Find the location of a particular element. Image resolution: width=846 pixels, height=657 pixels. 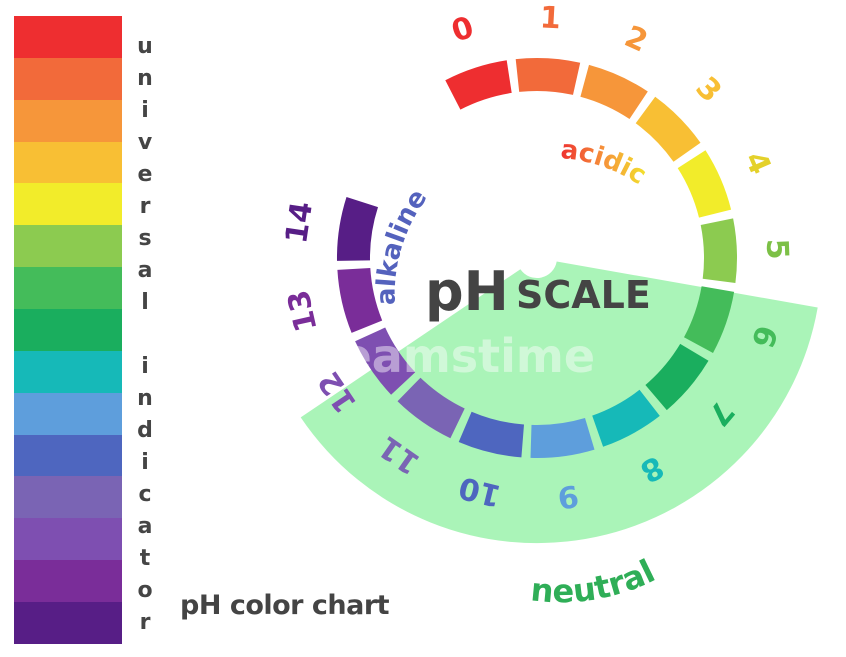

title-letter: v is located at coordinates (145, 142).